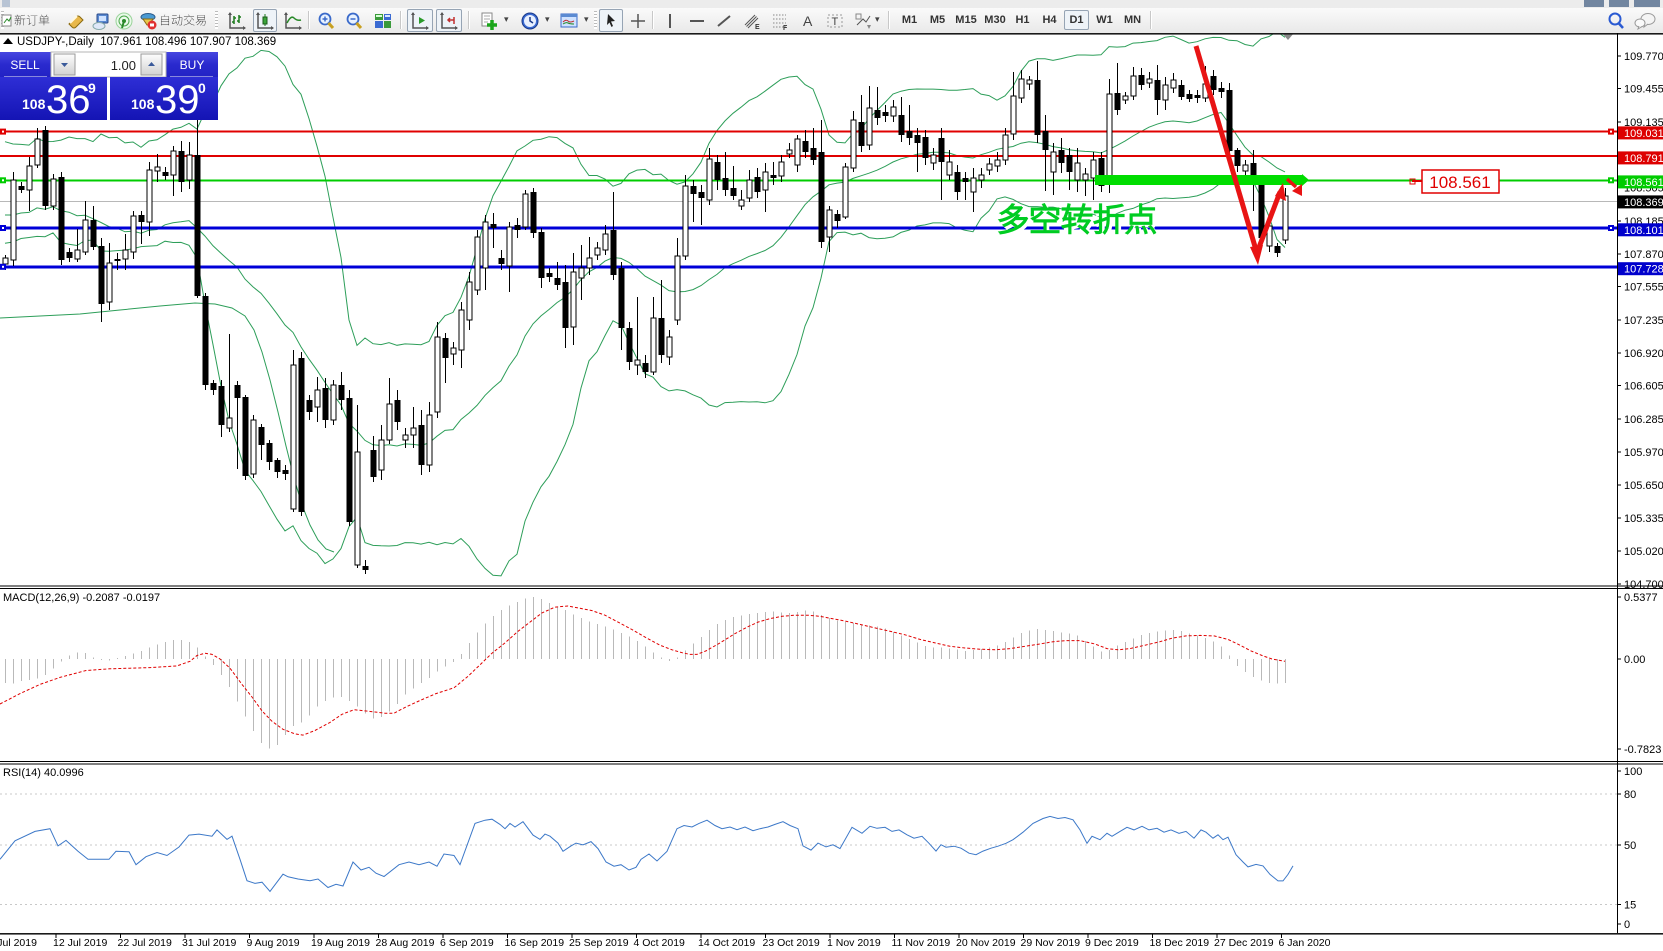 The height and width of the screenshot is (951, 1663). I want to click on svg-text: 6 Jan 2020, so click(1305, 943).